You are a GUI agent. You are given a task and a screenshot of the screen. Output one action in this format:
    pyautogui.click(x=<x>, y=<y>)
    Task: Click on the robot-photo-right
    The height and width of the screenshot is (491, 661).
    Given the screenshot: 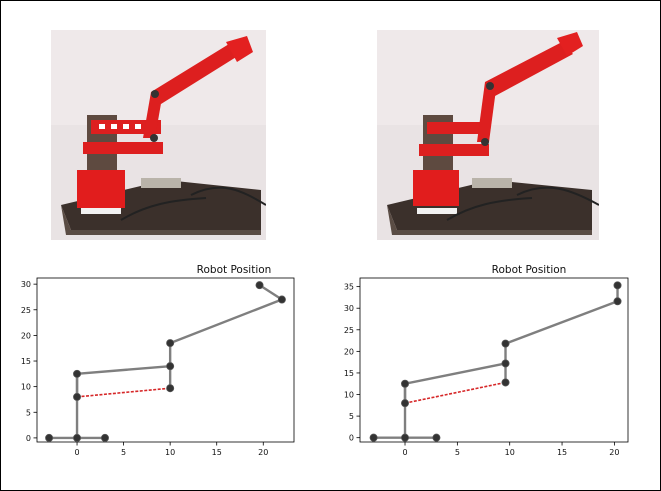 What is the action you would take?
    pyautogui.click(x=488, y=135)
    